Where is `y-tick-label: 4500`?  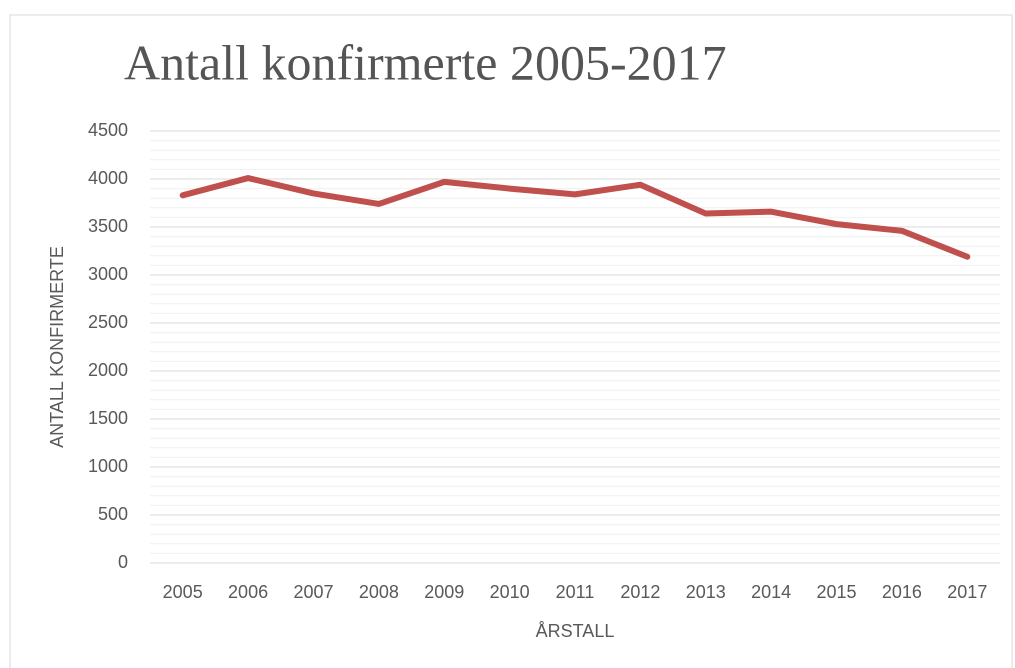 y-tick-label: 4500 is located at coordinates (108, 130).